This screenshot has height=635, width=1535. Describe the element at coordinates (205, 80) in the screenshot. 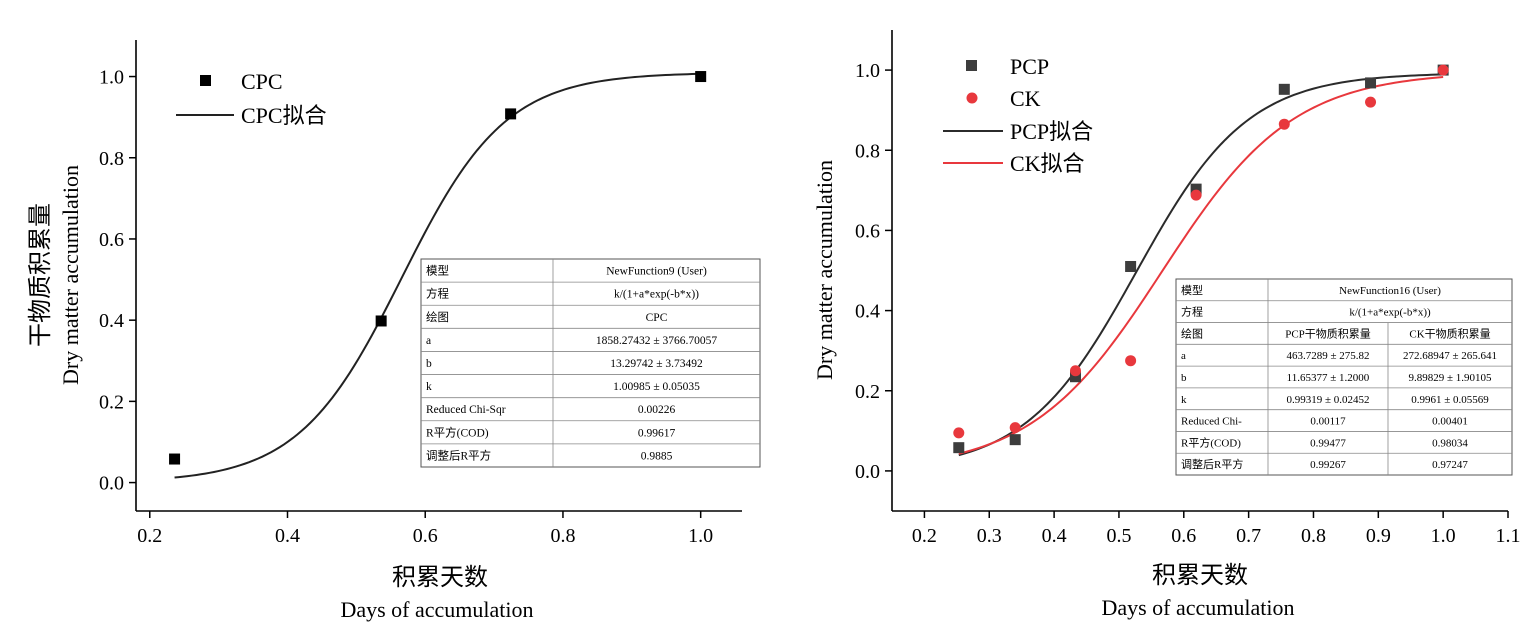

I see `legend-marker-cpc` at that location.